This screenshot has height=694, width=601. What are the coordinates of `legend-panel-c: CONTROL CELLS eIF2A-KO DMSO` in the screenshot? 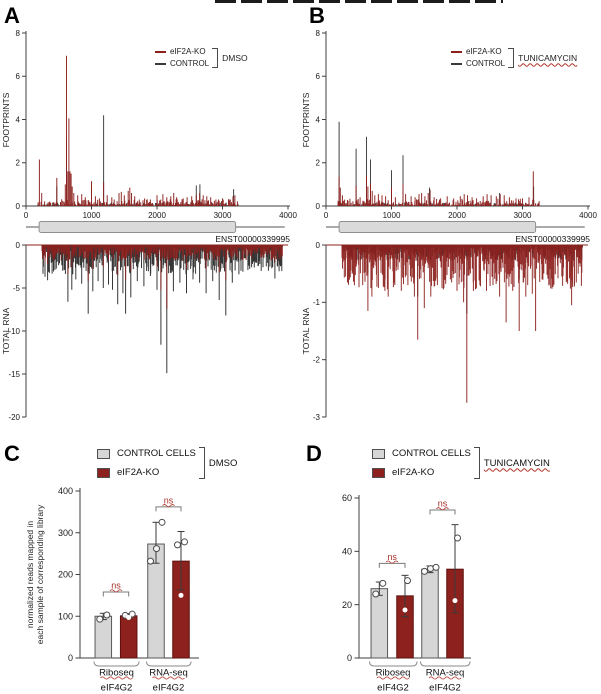 It's located at (167, 463).